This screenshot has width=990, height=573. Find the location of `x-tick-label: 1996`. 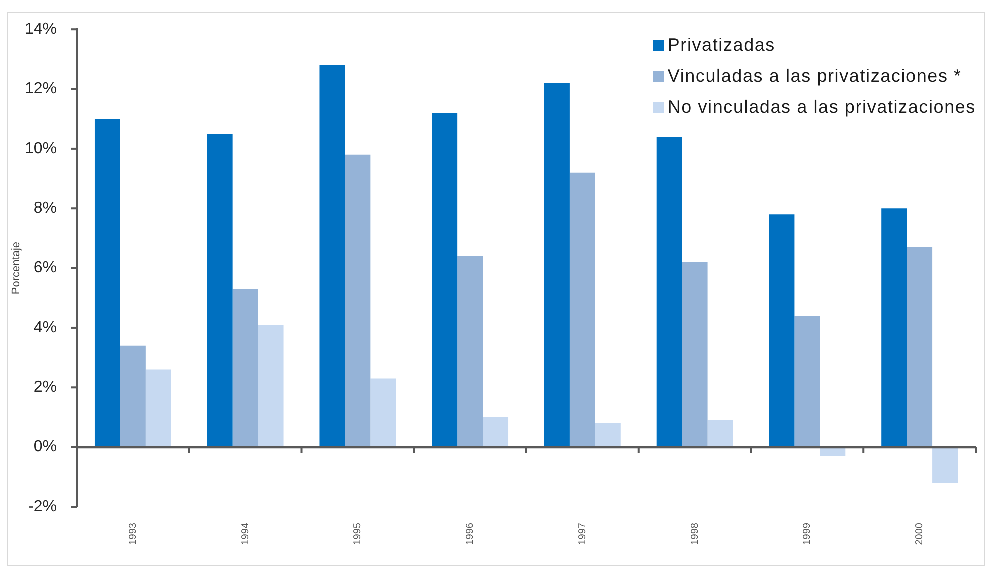

x-tick-label: 1996 is located at coordinates (470, 534).